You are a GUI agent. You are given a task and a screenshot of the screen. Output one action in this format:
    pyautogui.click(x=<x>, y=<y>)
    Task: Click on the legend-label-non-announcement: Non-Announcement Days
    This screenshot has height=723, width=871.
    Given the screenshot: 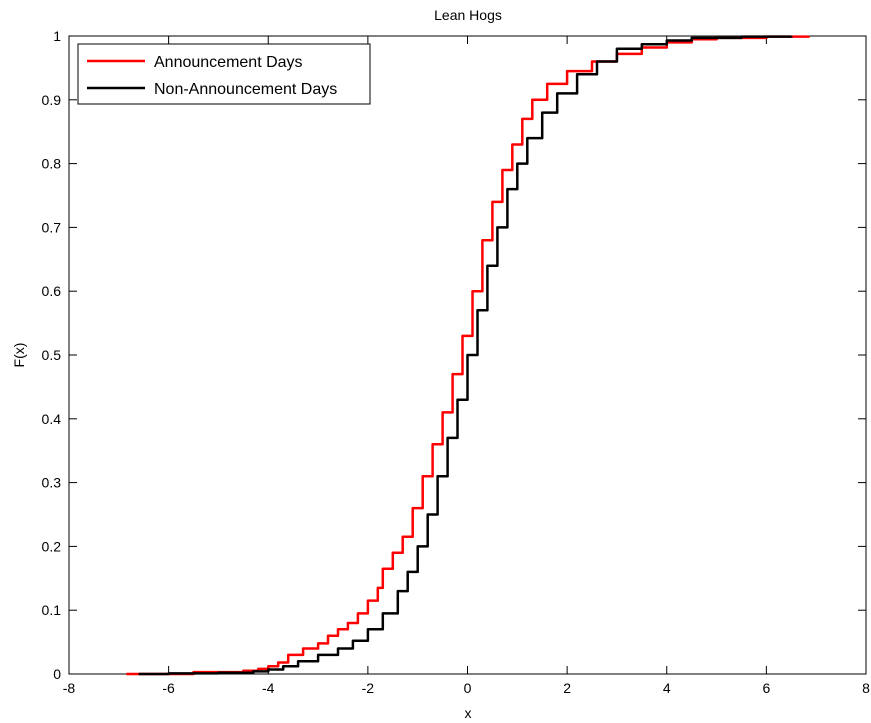 What is the action you would take?
    pyautogui.click(x=245, y=89)
    